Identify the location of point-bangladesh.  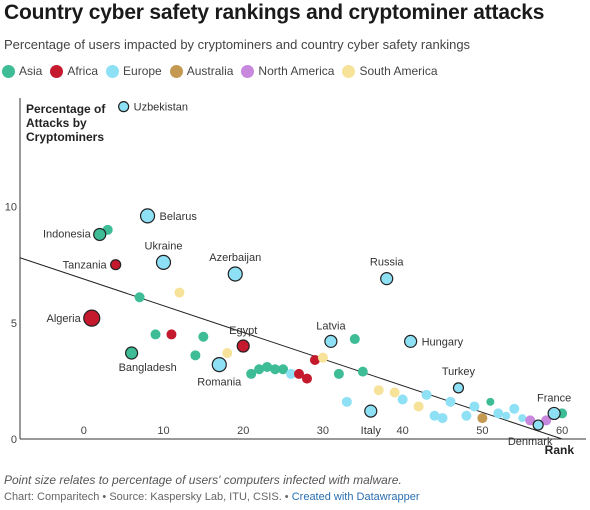
(132, 353).